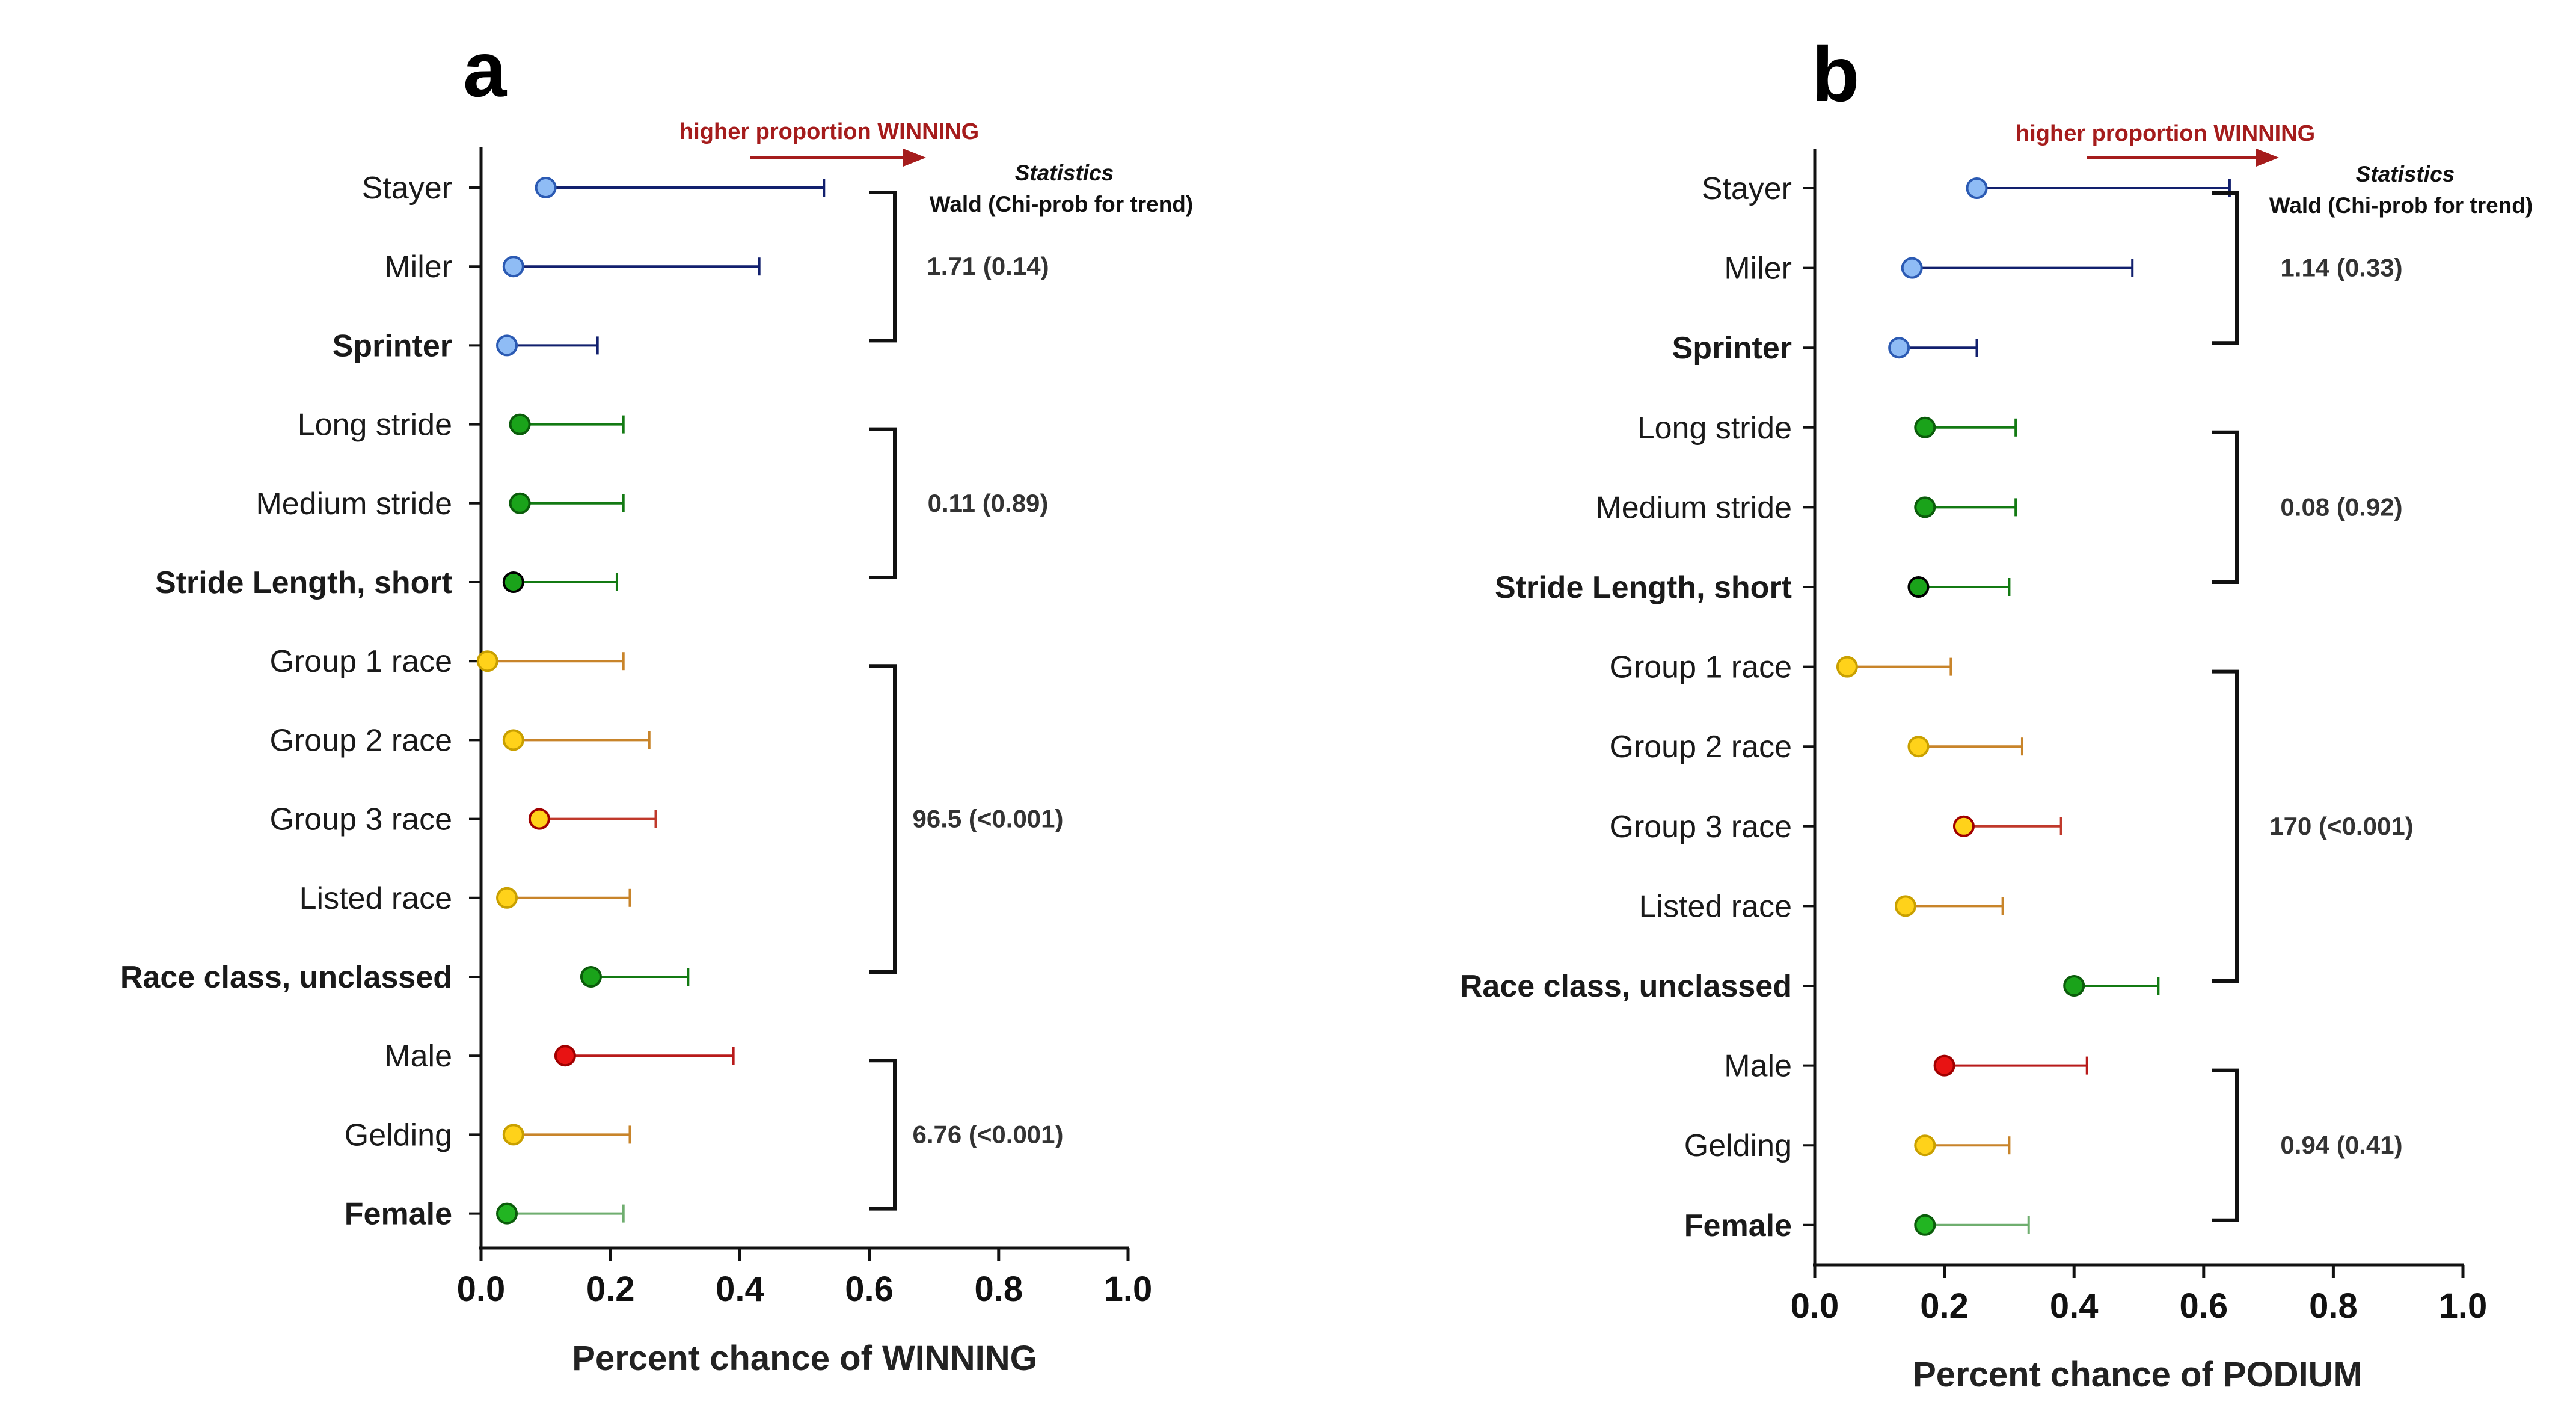  Describe the element at coordinates (987, 1134) in the screenshot. I see `group-stat-label: 6.76 (<0.001)` at that location.